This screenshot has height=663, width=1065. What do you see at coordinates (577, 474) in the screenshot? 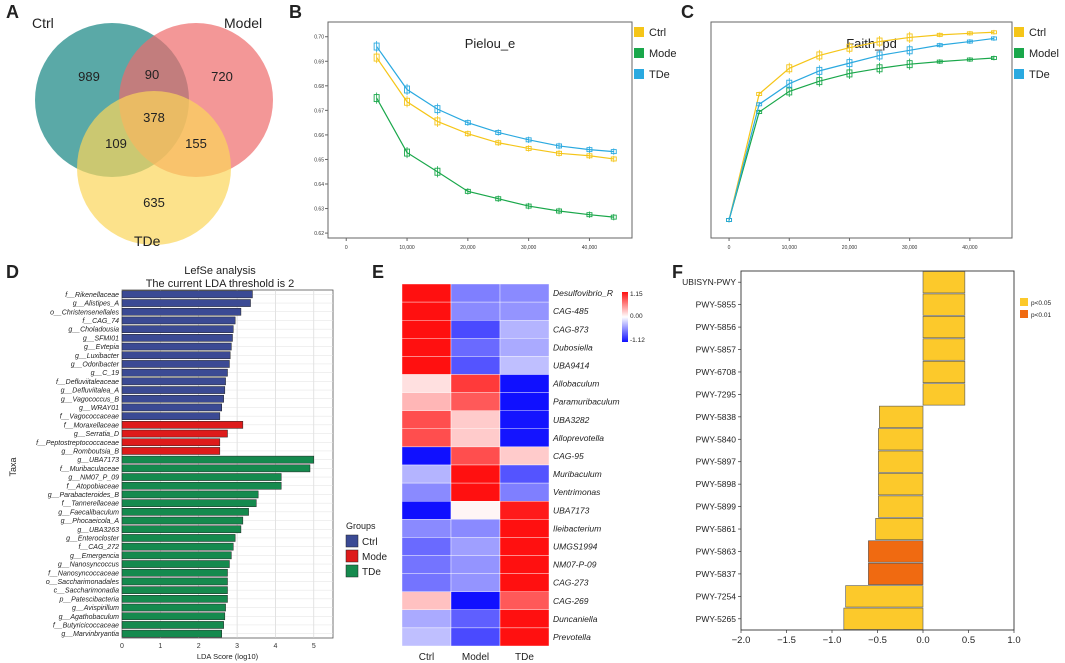
I see `row-label: Muribaculum` at bounding box center [577, 474].